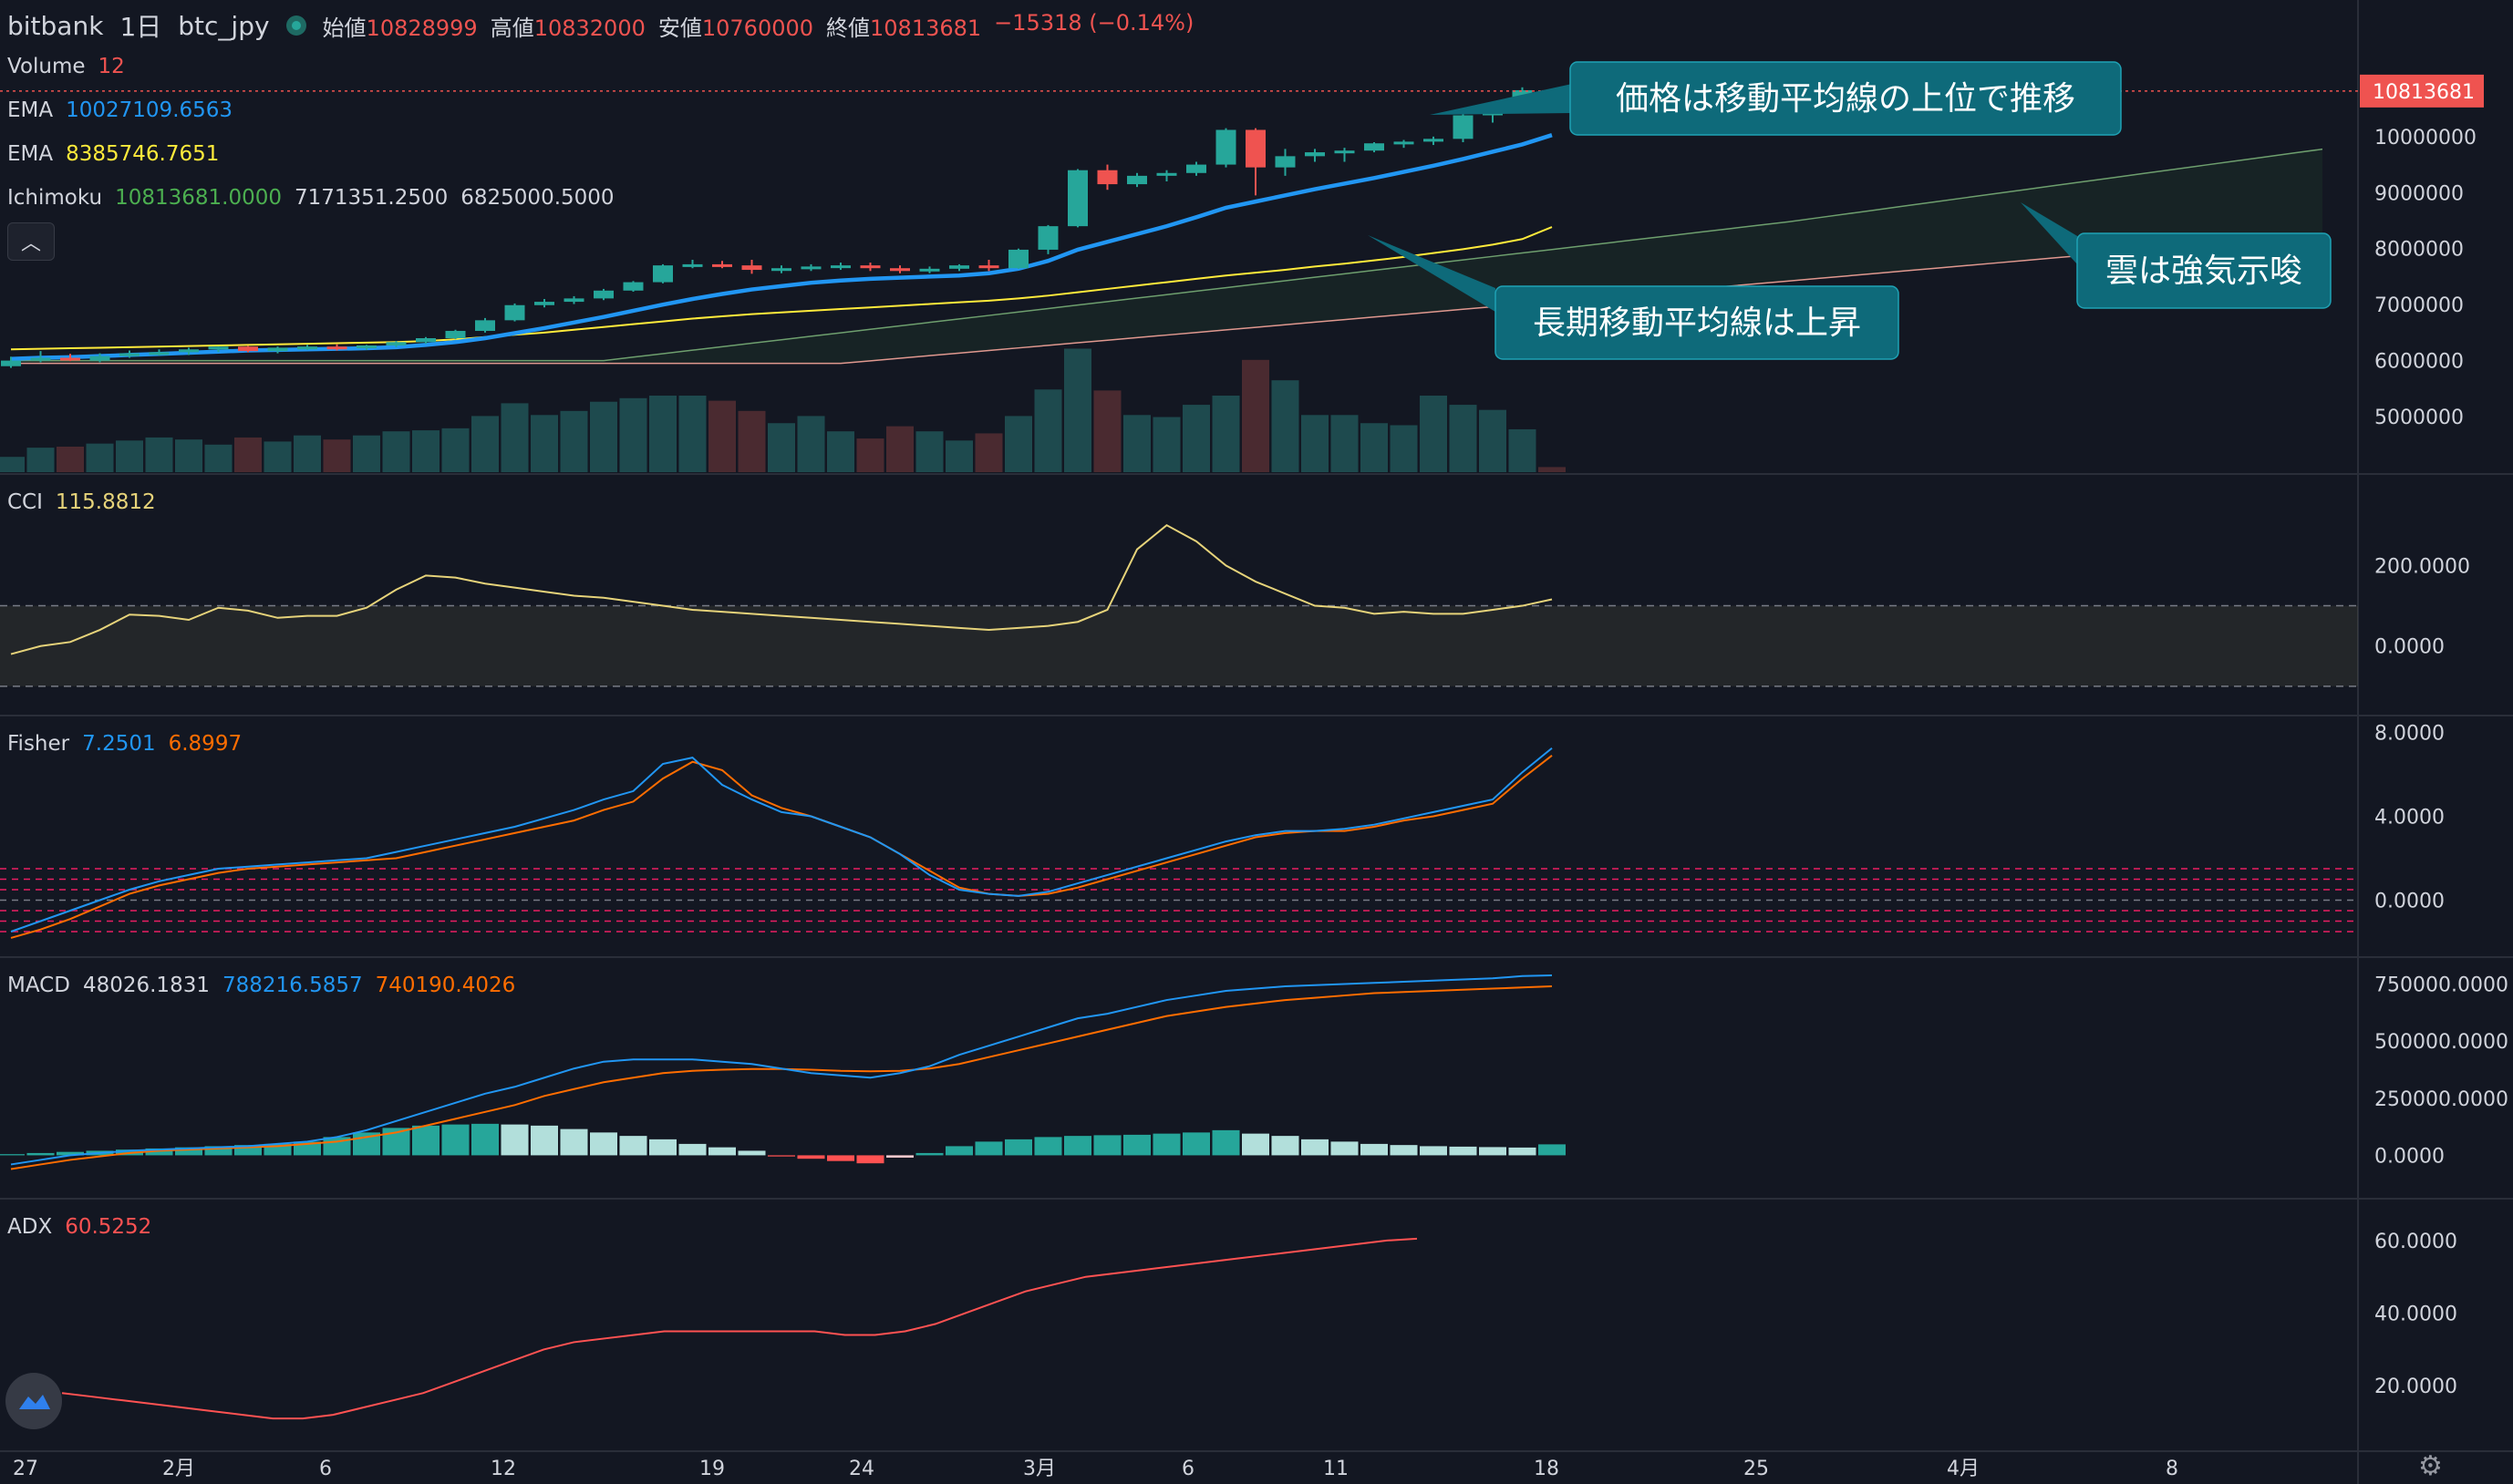  Describe the element at coordinates (143, 154) in the screenshot. I see `ema2-value: 8385746.7651` at that location.